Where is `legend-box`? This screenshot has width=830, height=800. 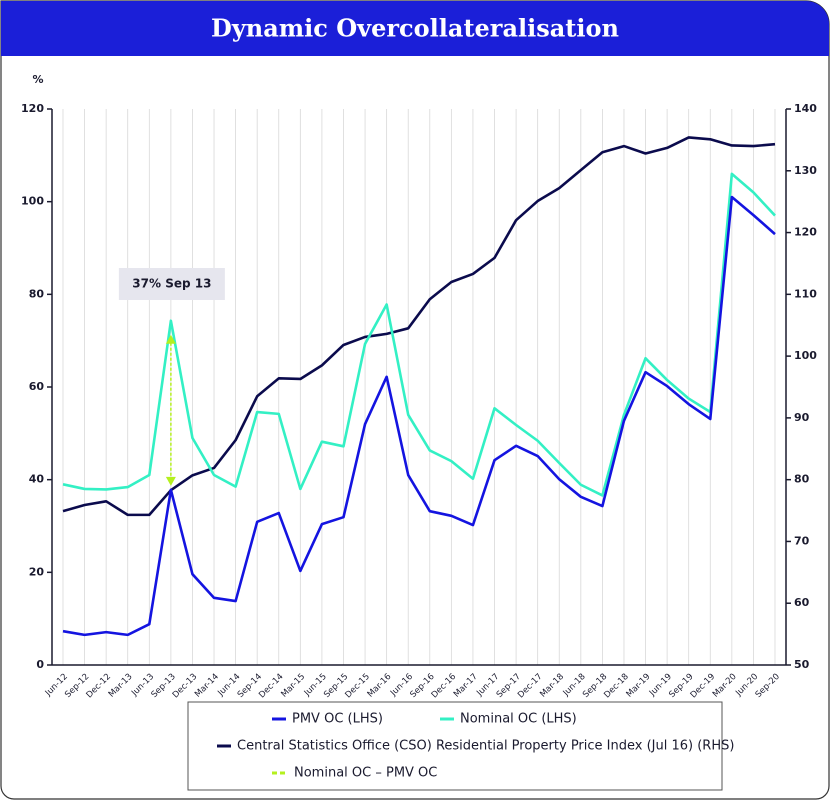
legend-box is located at coordinates (455, 746).